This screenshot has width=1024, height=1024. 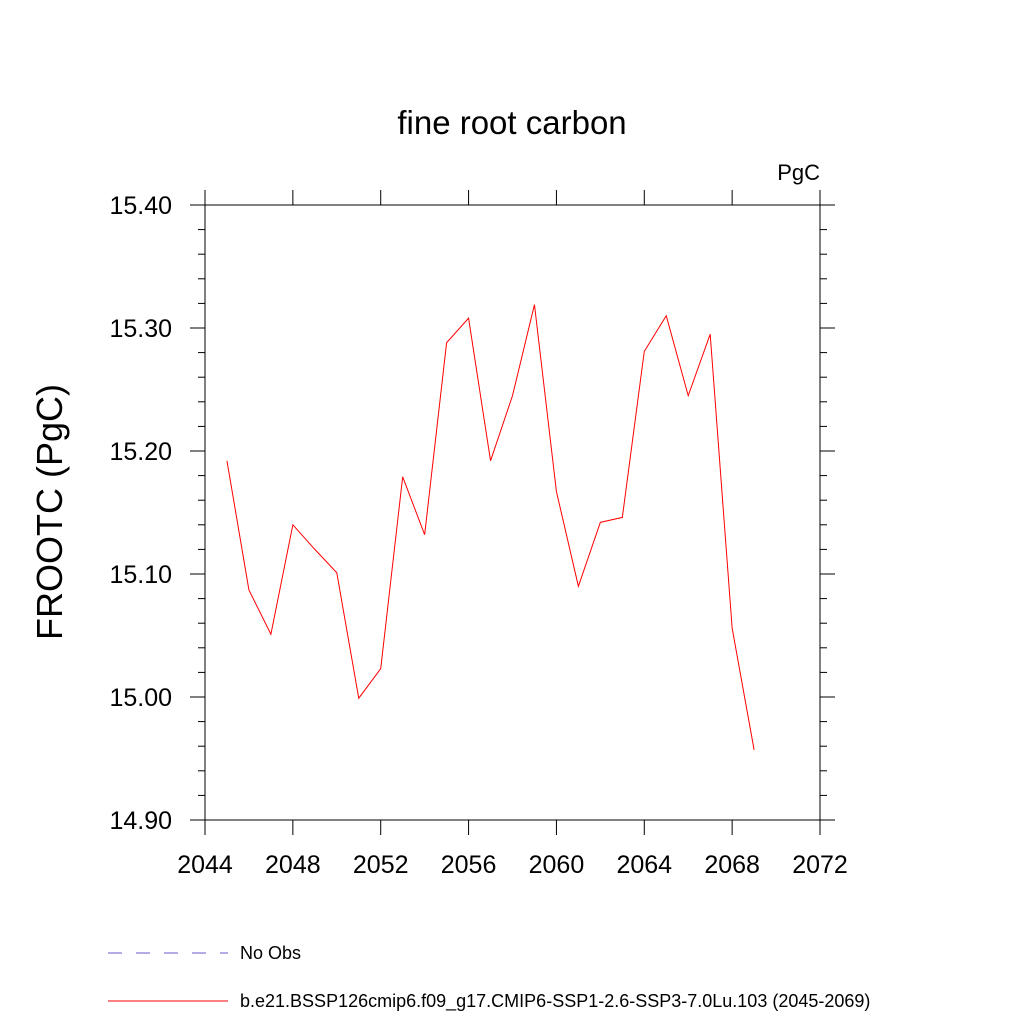 What do you see at coordinates (798, 172) in the screenshot?
I see `units-label: PgC` at bounding box center [798, 172].